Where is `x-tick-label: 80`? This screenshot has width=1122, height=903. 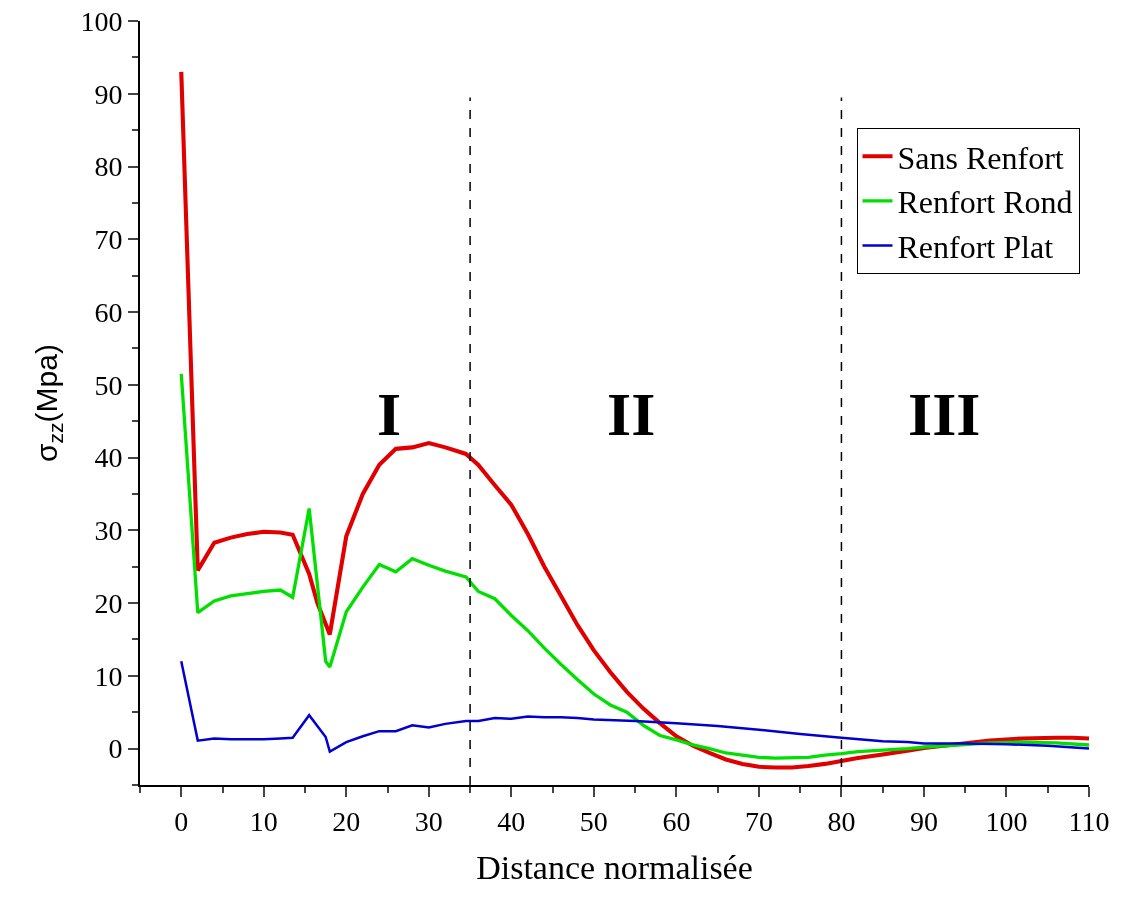 x-tick-label: 80 is located at coordinates (841, 821).